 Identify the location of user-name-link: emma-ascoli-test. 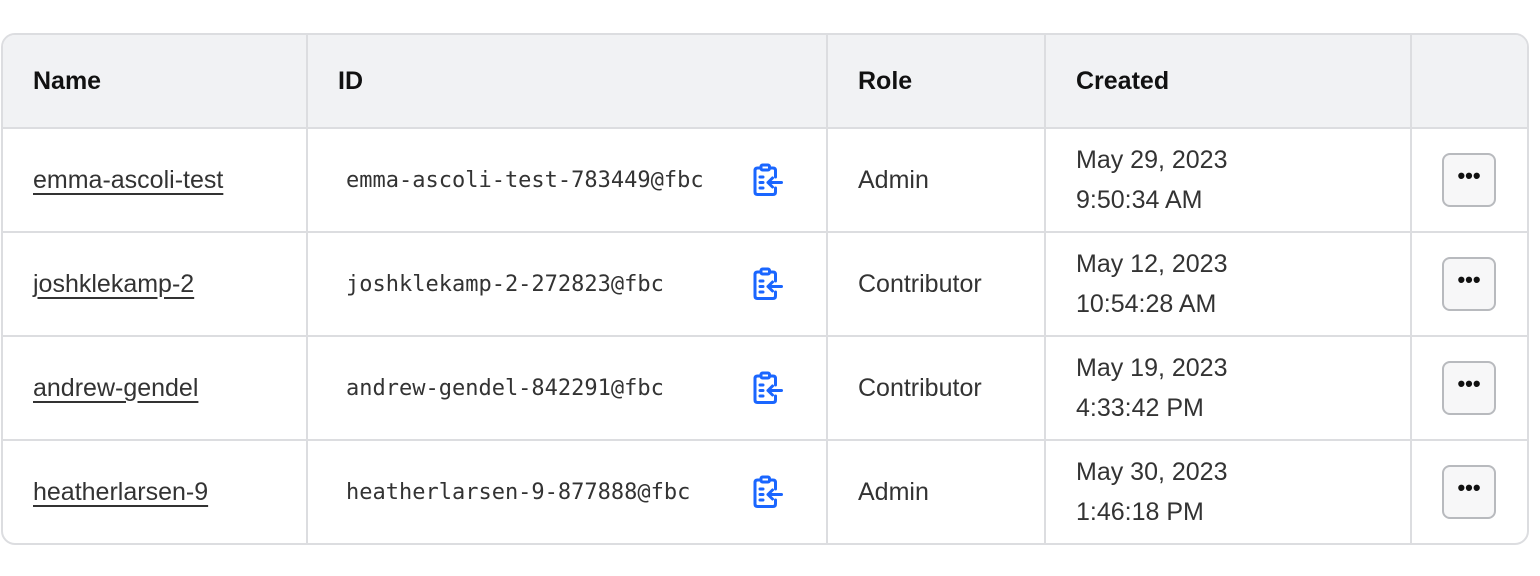
(128, 179).